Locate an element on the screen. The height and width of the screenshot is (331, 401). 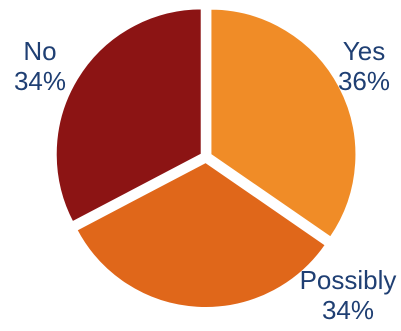
slice-label-yes: Yes 36% is located at coordinates (364, 66).